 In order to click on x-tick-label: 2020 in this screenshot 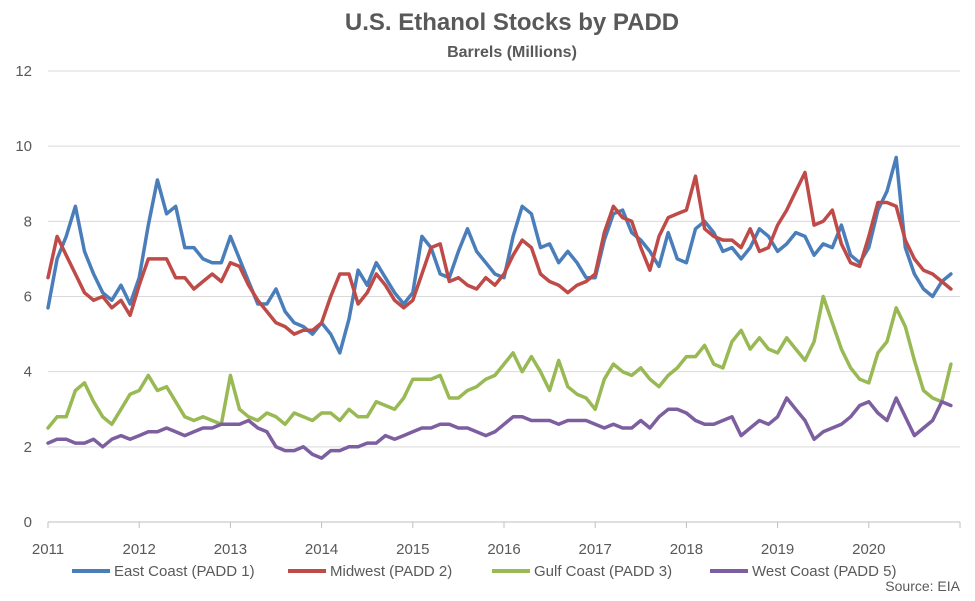, I will do `click(868, 549)`.